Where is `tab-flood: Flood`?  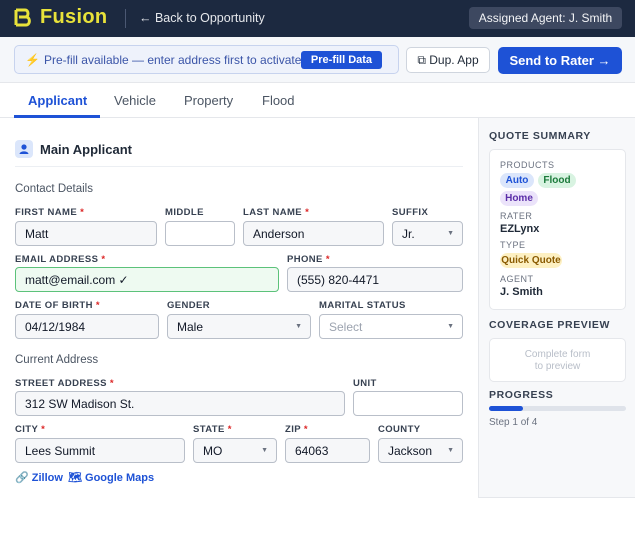 tab-flood: Flood is located at coordinates (278, 100).